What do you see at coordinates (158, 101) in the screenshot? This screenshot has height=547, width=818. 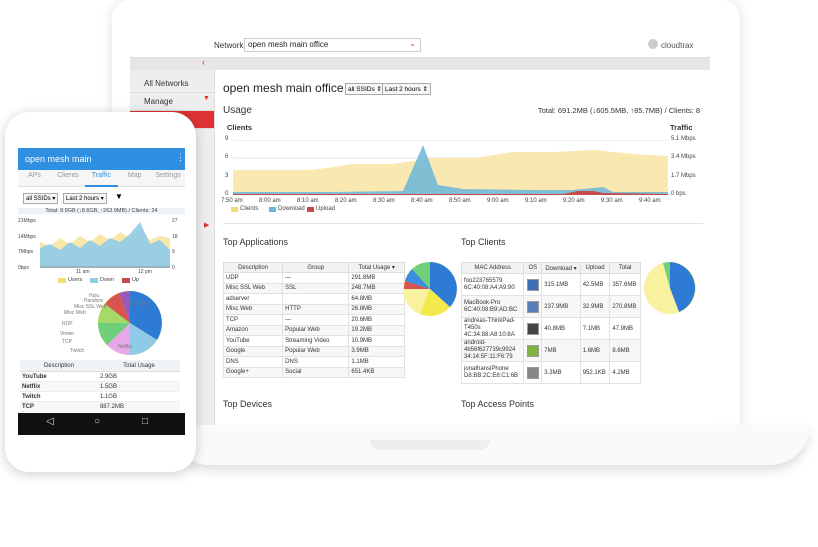 I see `sidebar-label: Manage` at bounding box center [158, 101].